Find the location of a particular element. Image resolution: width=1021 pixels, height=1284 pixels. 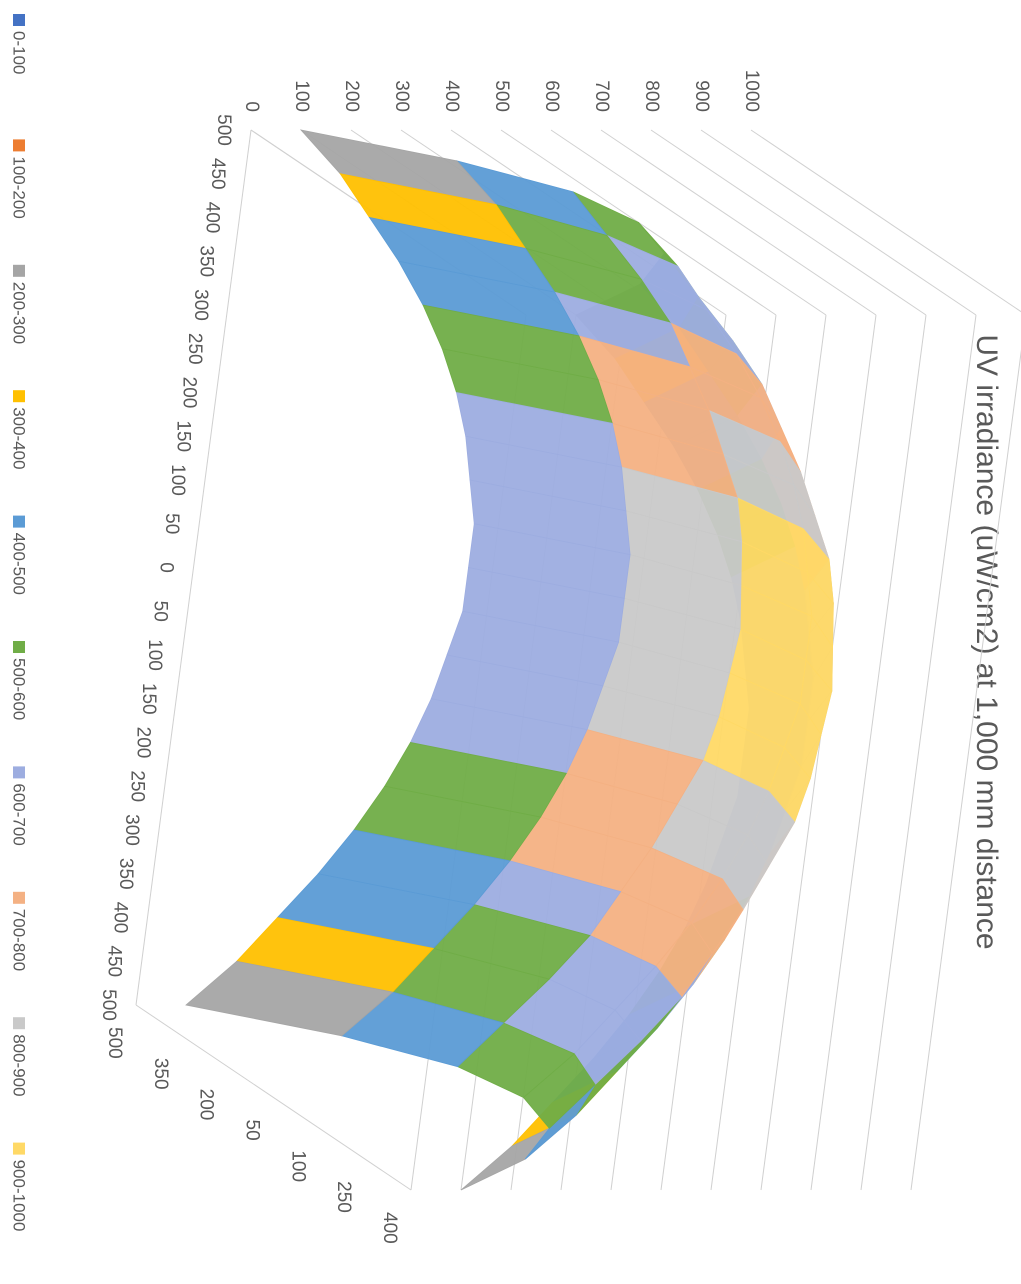

y-tick-label: 200 is located at coordinates (351, 96).